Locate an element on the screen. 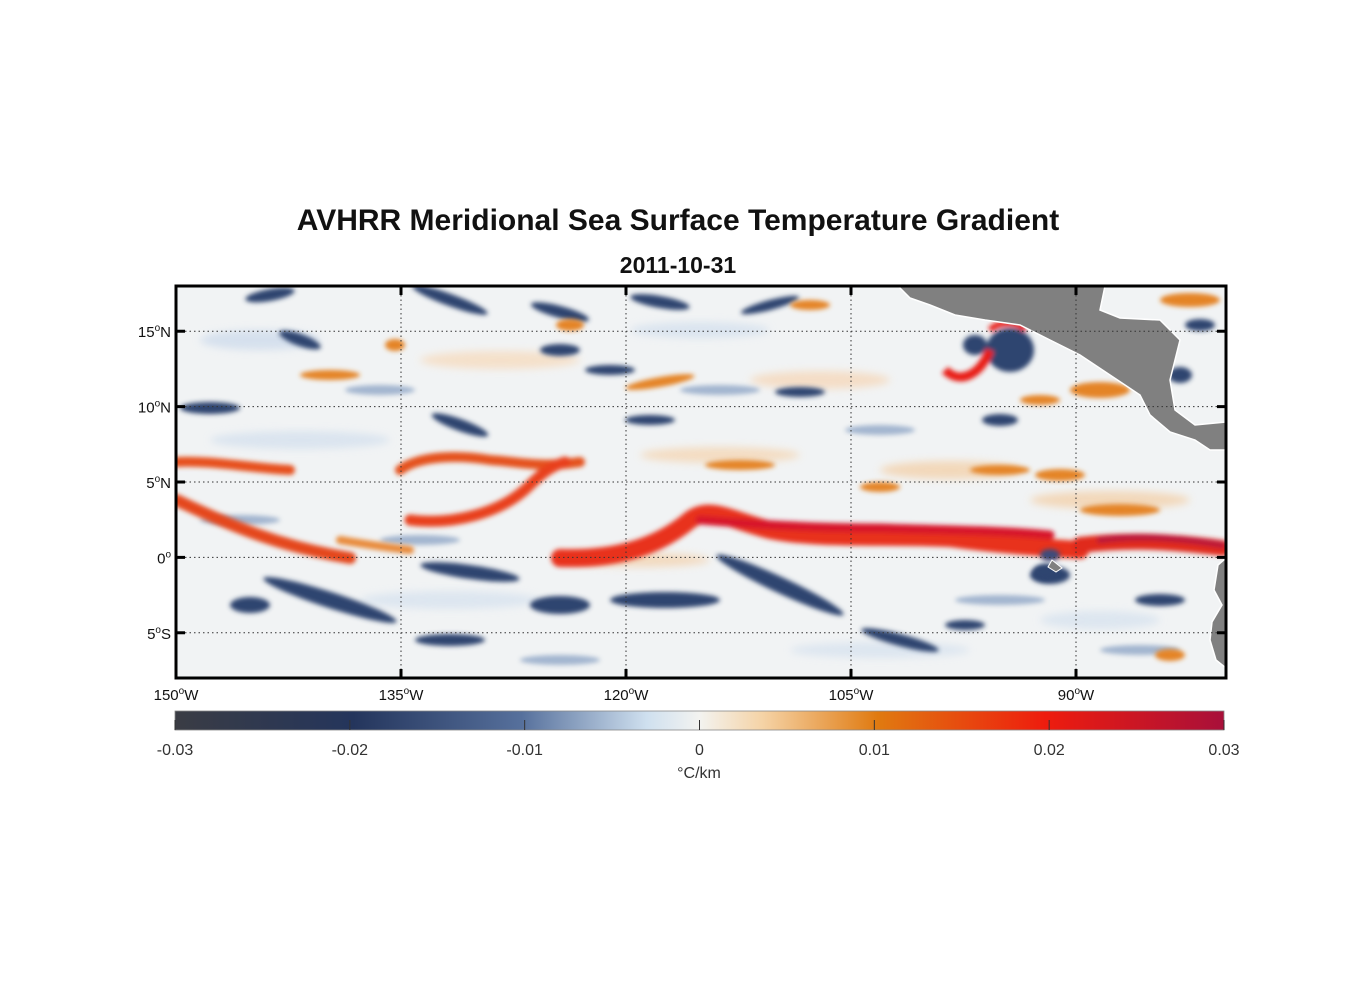 The image size is (1356, 1000). figure-date-subtitle: 2011-10-31 is located at coordinates (678, 265).